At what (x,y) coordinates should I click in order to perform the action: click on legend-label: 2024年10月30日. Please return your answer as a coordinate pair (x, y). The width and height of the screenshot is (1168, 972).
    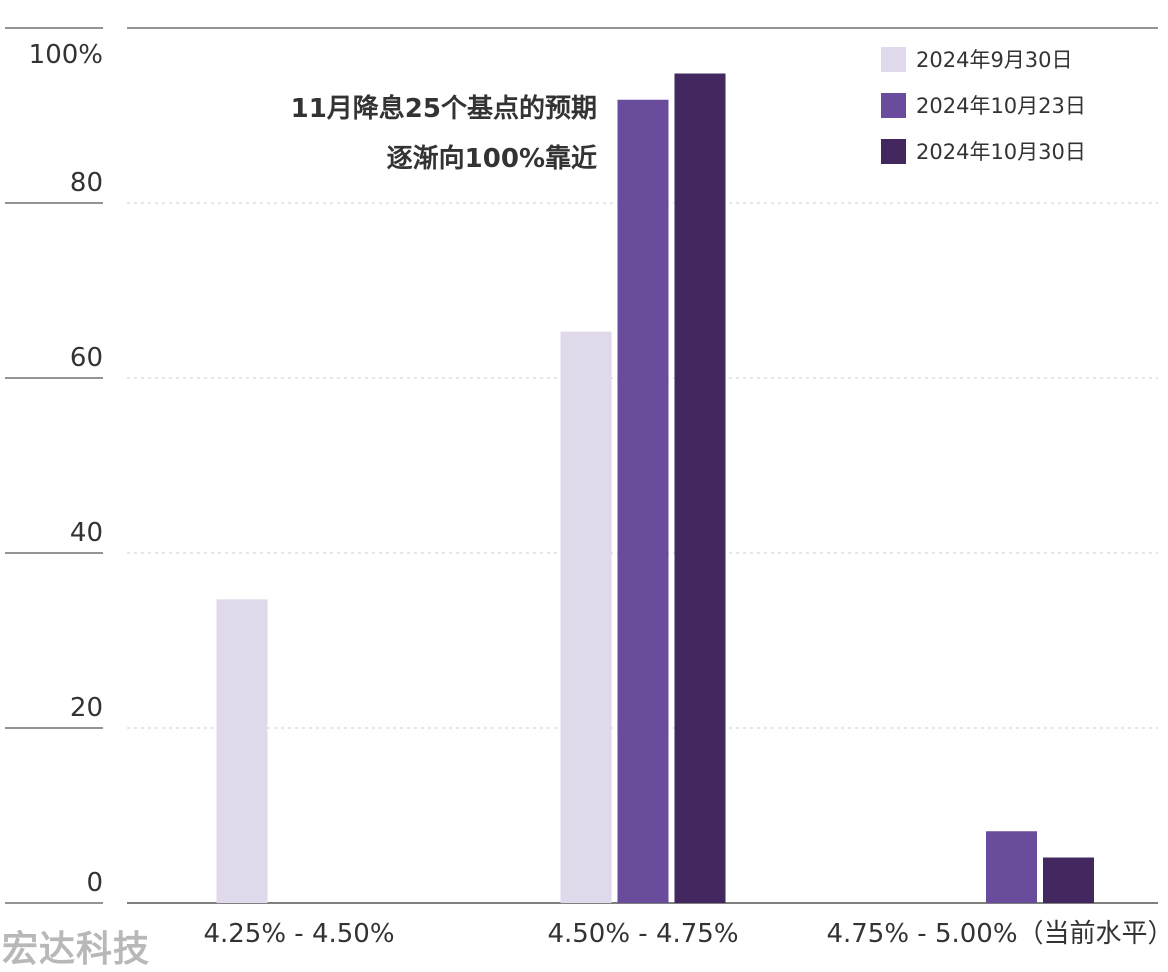
    Looking at the image, I should click on (1001, 152).